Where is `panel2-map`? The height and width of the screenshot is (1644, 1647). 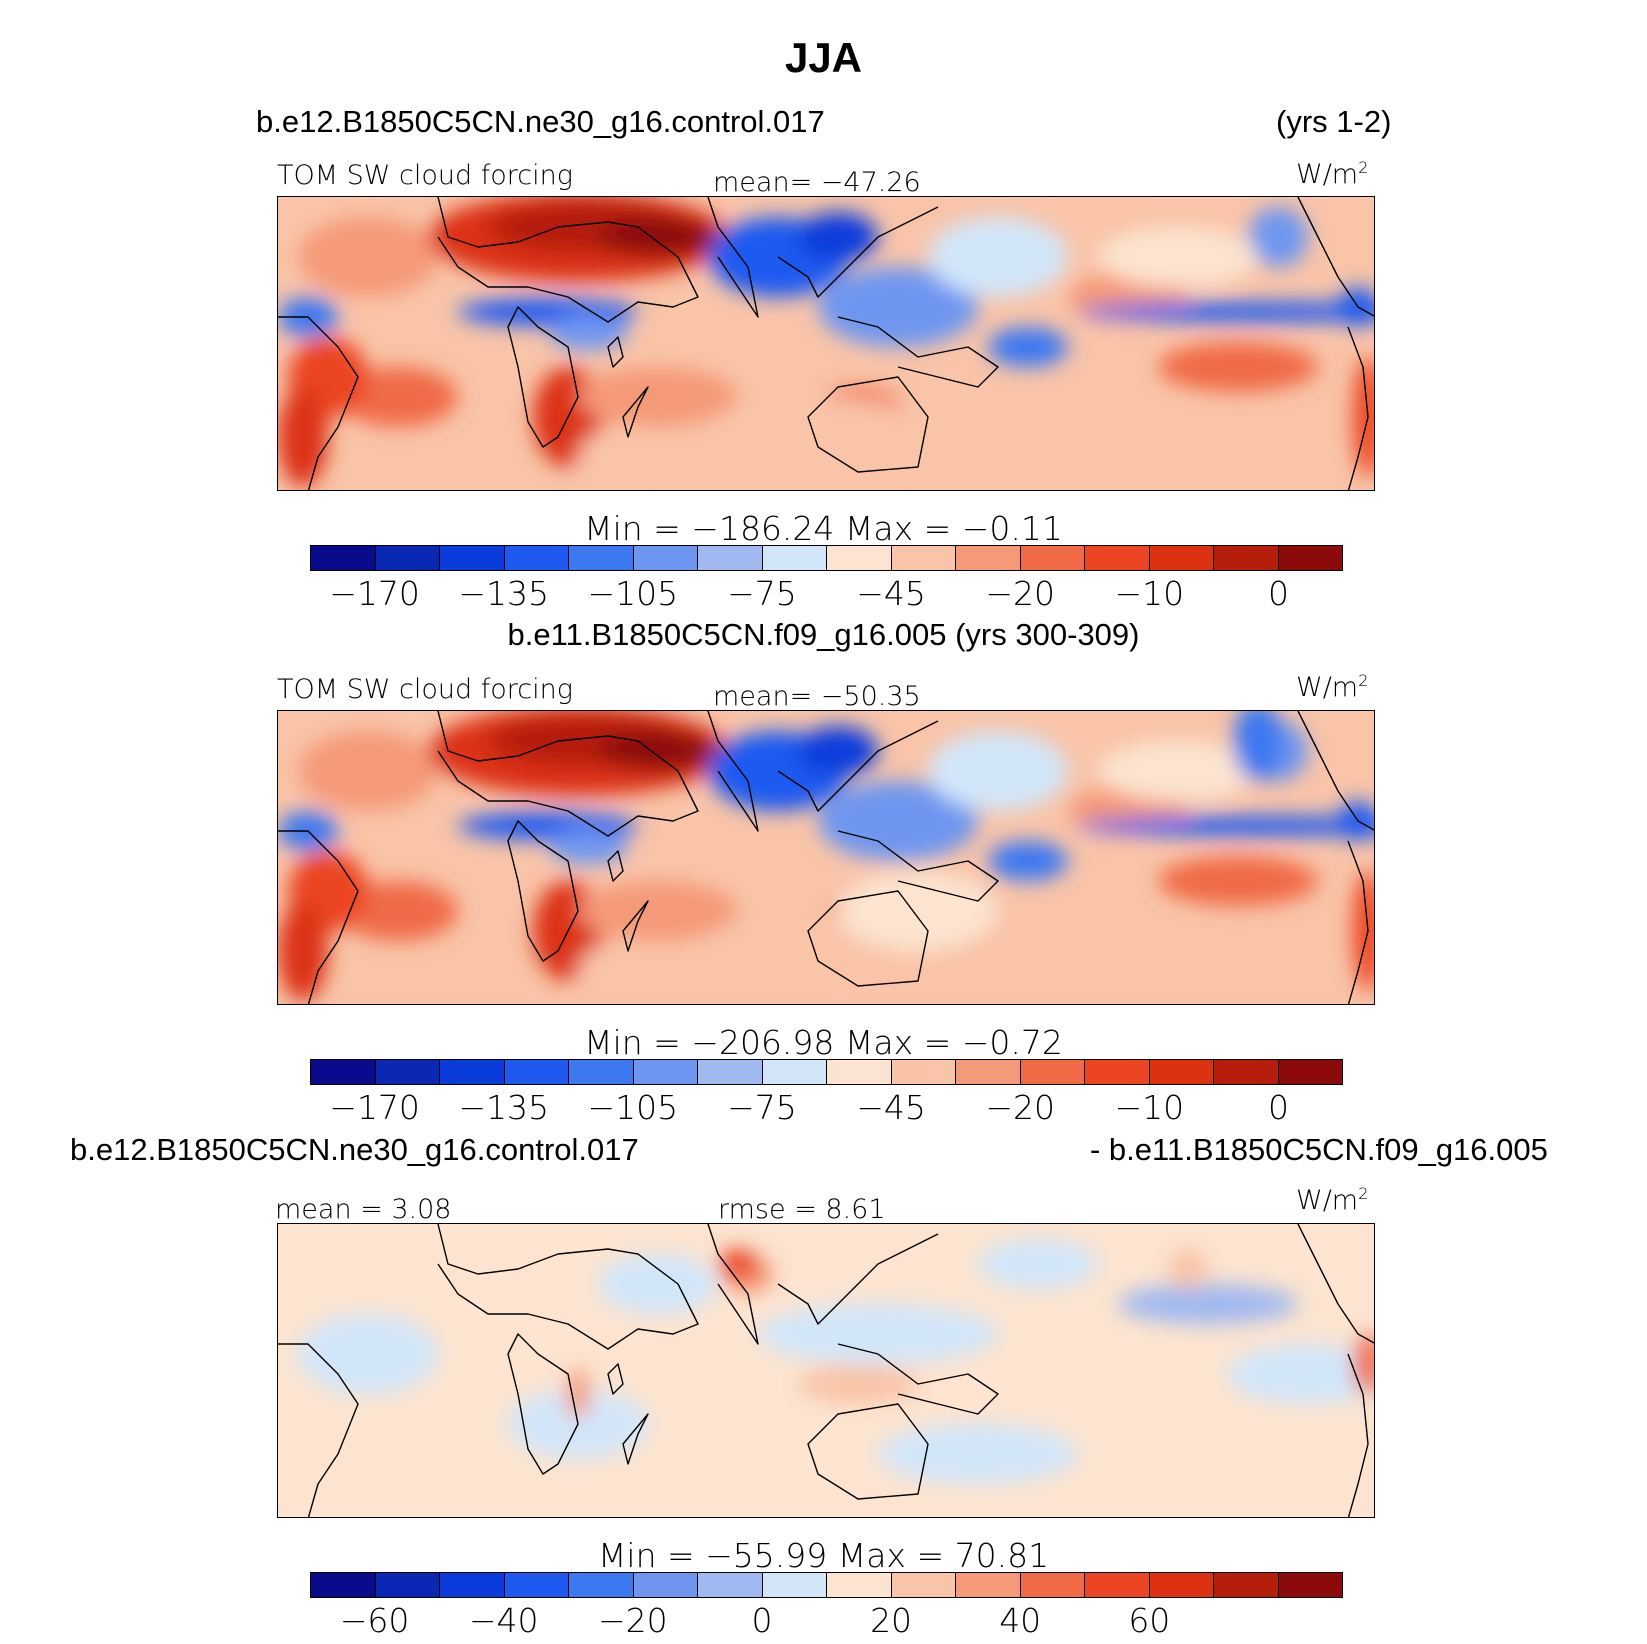 panel2-map is located at coordinates (826, 857).